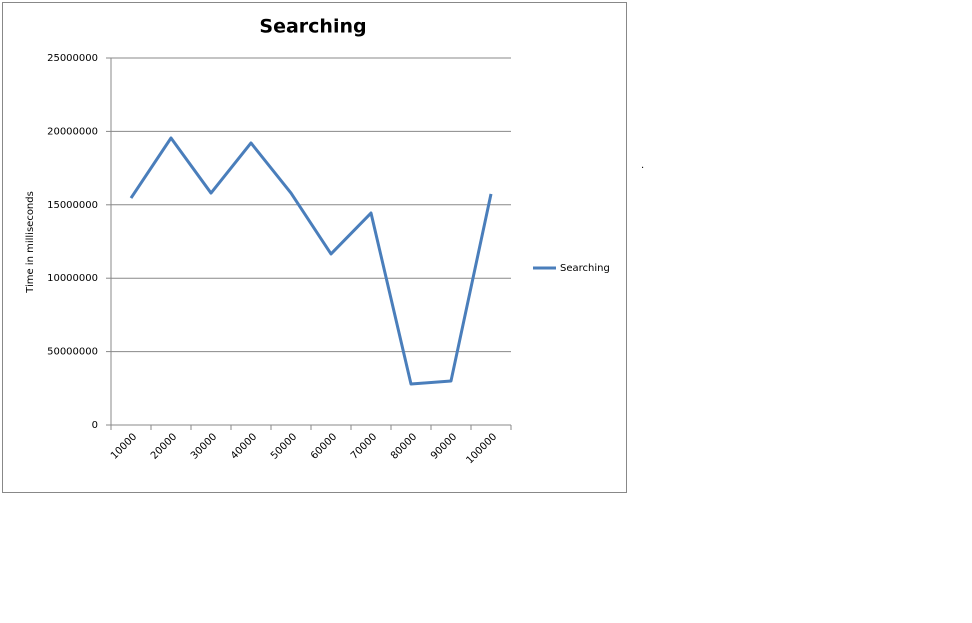 The width and height of the screenshot is (972, 623). I want to click on annotation: ., so click(642, 165).